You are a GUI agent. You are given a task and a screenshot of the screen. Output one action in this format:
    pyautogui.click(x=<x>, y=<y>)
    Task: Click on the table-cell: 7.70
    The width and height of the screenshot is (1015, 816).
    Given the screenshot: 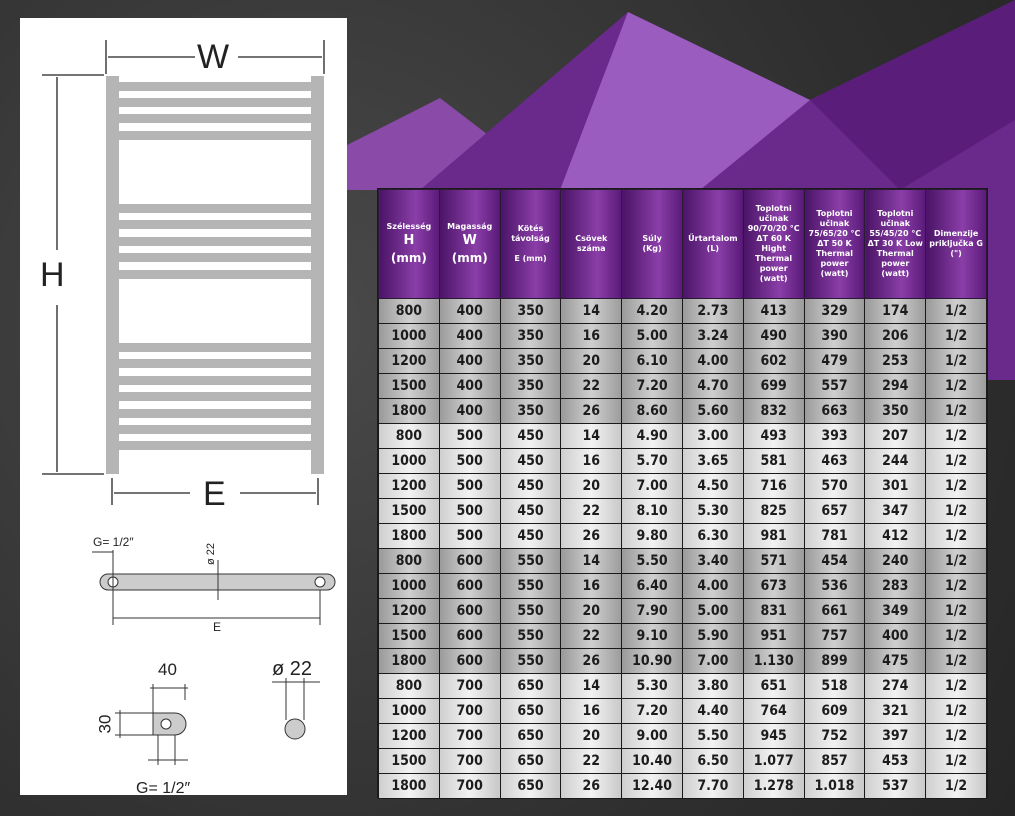 What is the action you would take?
    pyautogui.click(x=712, y=786)
    